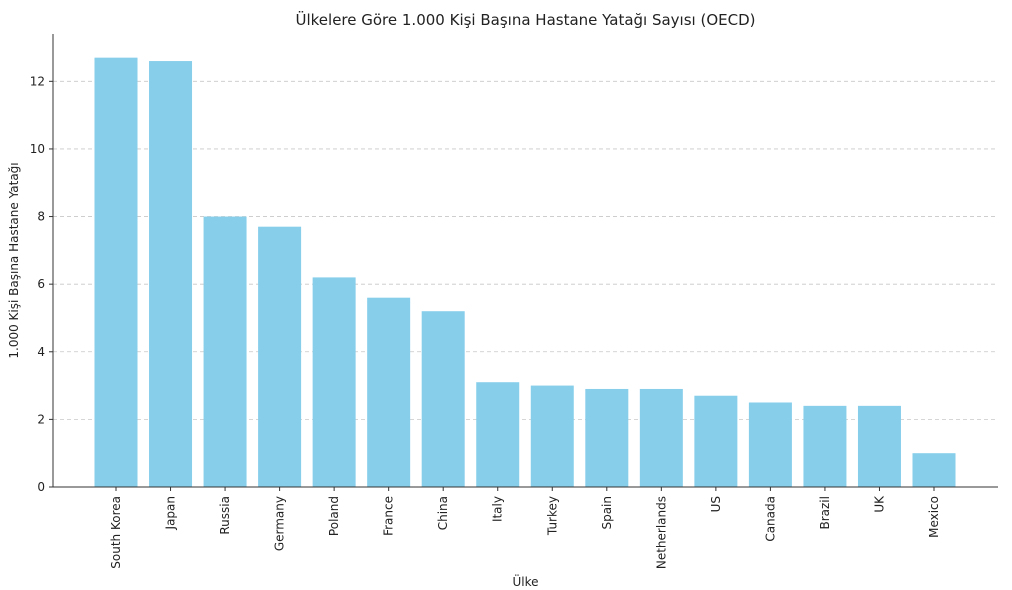 This screenshot has height=590, width=1012. I want to click on bar-germany, so click(280, 356).